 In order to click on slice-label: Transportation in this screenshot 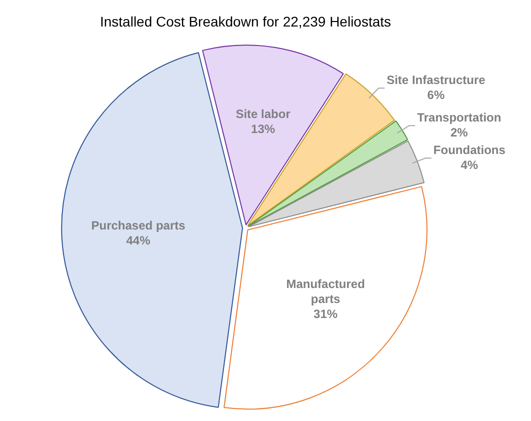, I will do `click(459, 117)`.